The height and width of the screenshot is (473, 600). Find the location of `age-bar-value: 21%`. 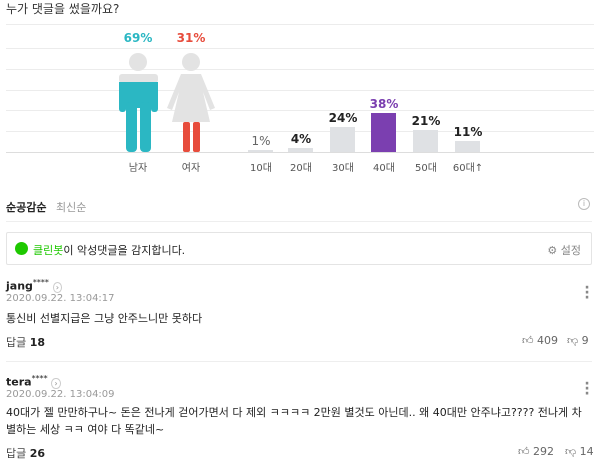

age-bar-value: 21% is located at coordinates (426, 121).